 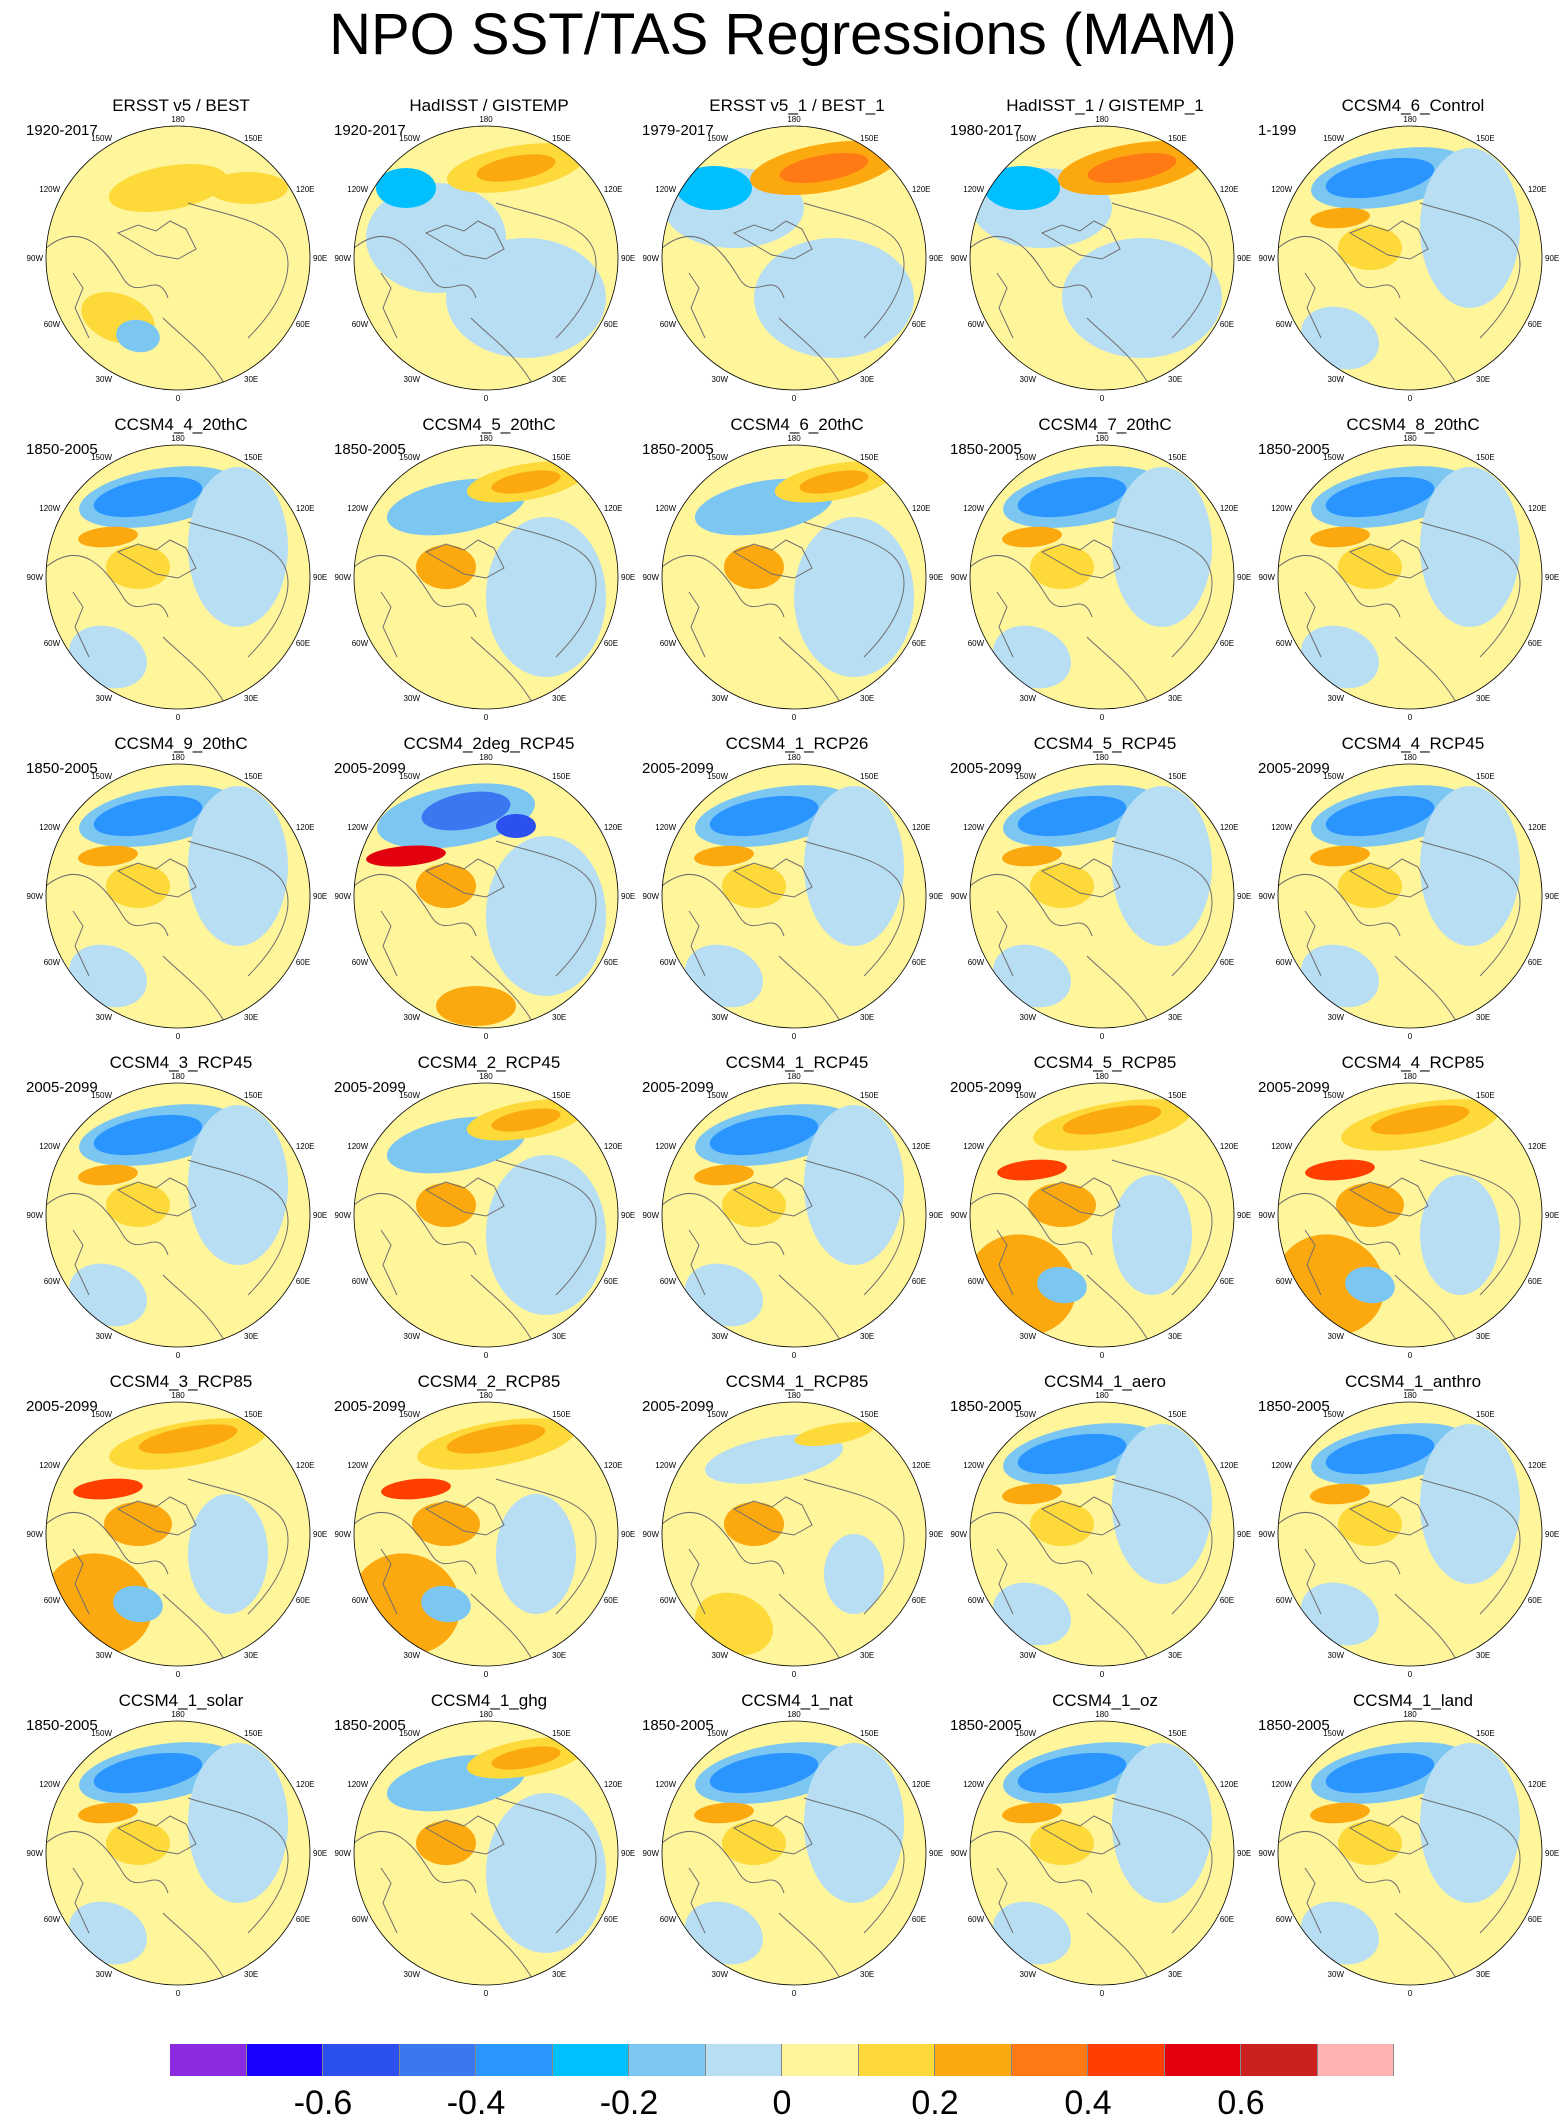 I want to click on panel-title: CCSM4_1_RCP85, so click(x=797, y=1381).